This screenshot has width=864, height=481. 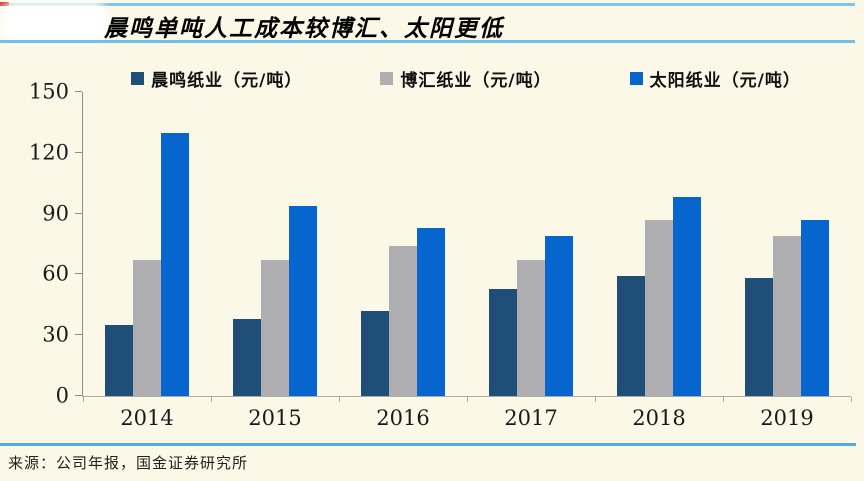 I want to click on bar-group-2016, so click(x=403, y=244).